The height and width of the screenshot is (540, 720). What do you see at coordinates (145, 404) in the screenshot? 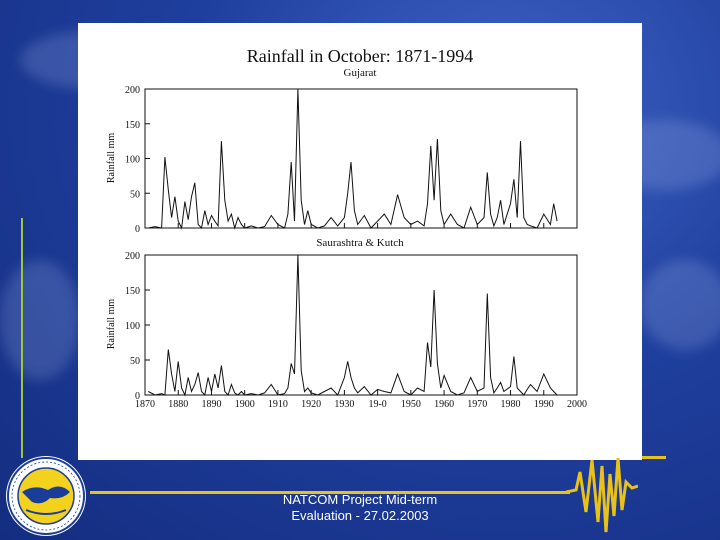
I see `x-tick-label-0: 1870` at bounding box center [145, 404].